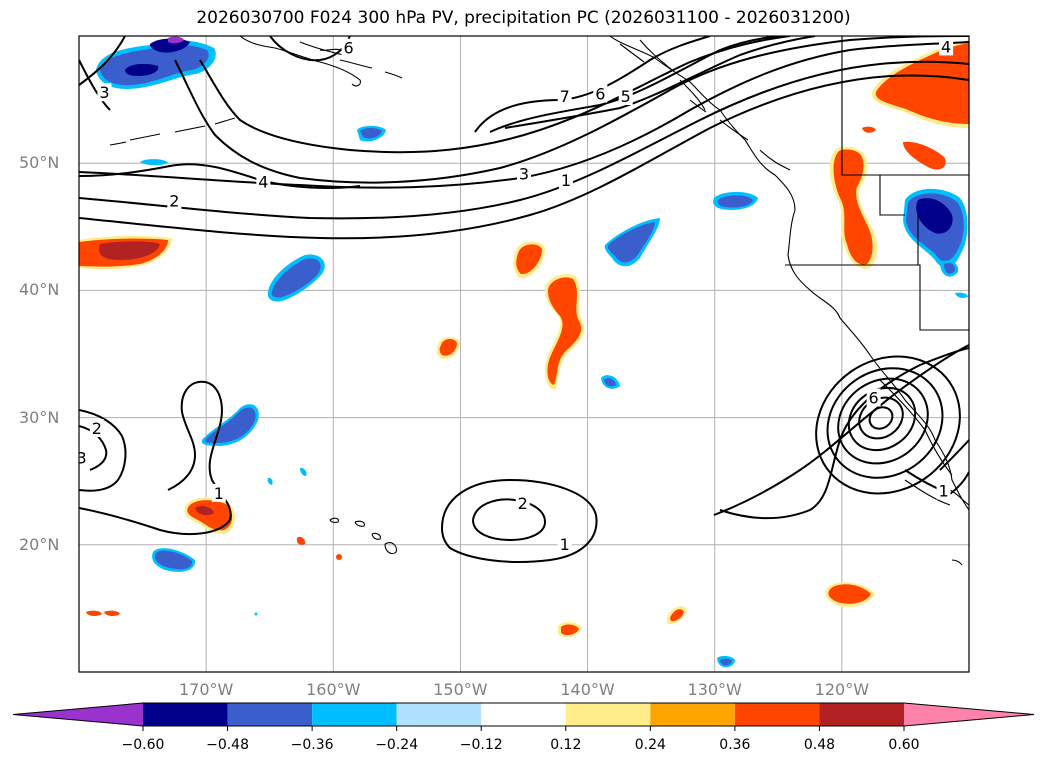 Image resolution: width=1047 pixels, height=765 pixels. I want to click on pv-contour-label-5: 6, so click(600, 94).